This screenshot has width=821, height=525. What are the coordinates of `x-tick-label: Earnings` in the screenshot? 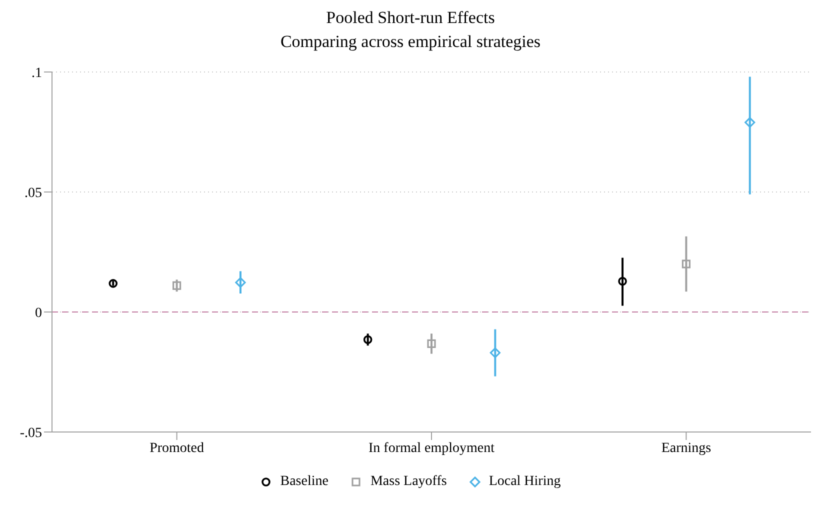 It's located at (686, 448).